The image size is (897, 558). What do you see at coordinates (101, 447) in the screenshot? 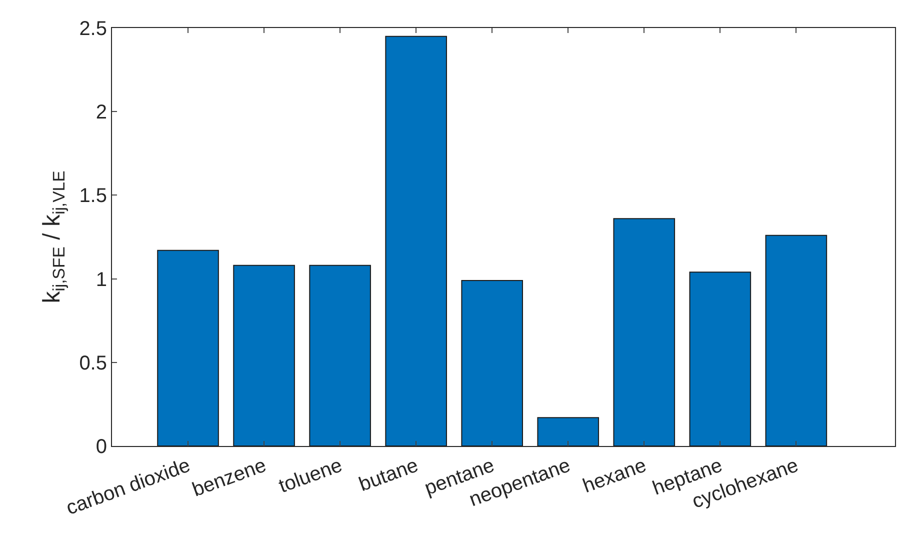
I see `y-tick-label: 0` at bounding box center [101, 447].